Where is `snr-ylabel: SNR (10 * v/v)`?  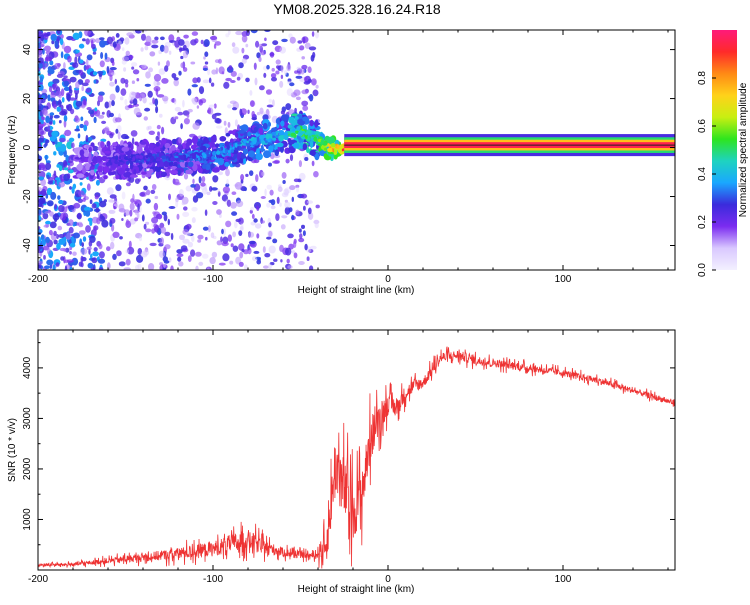
snr-ylabel: SNR (10 * v/v) is located at coordinates (12, 450).